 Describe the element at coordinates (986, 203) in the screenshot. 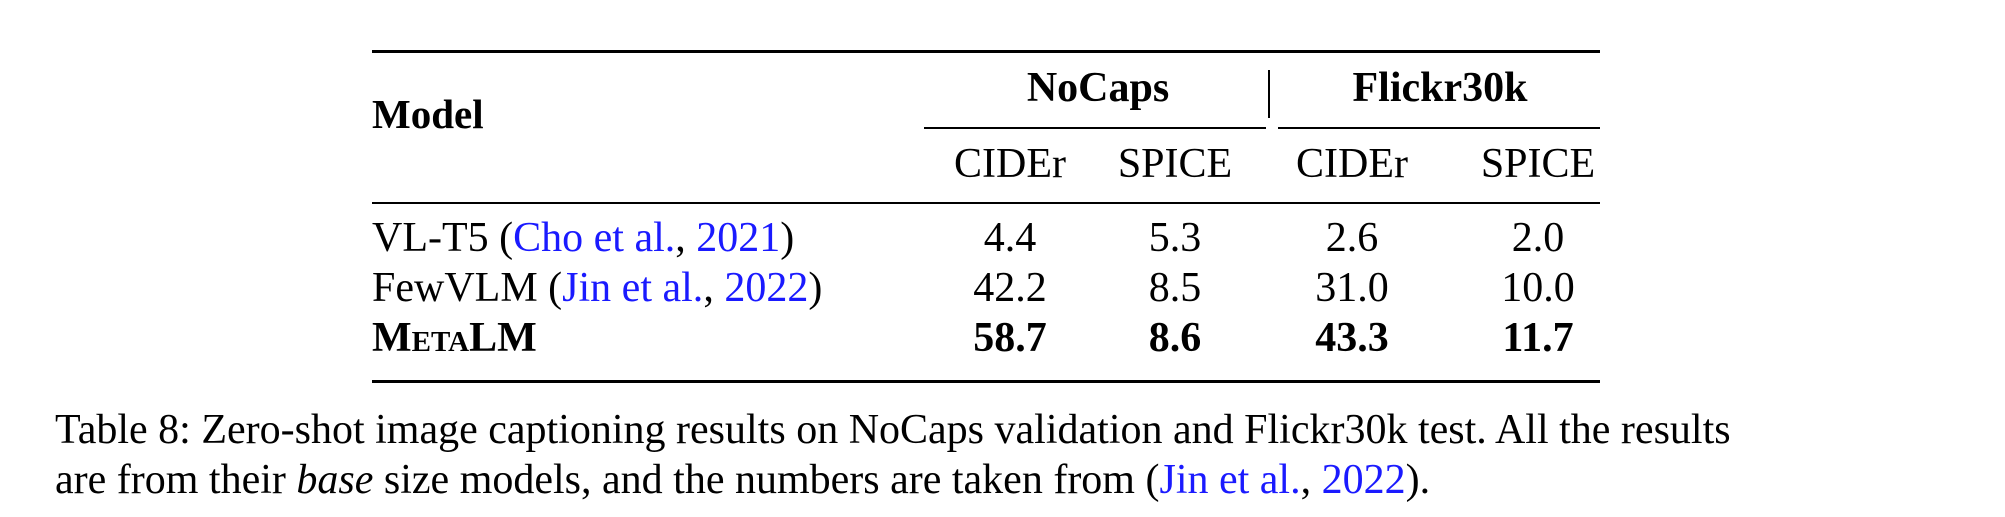

I see `table-mid-rule` at that location.